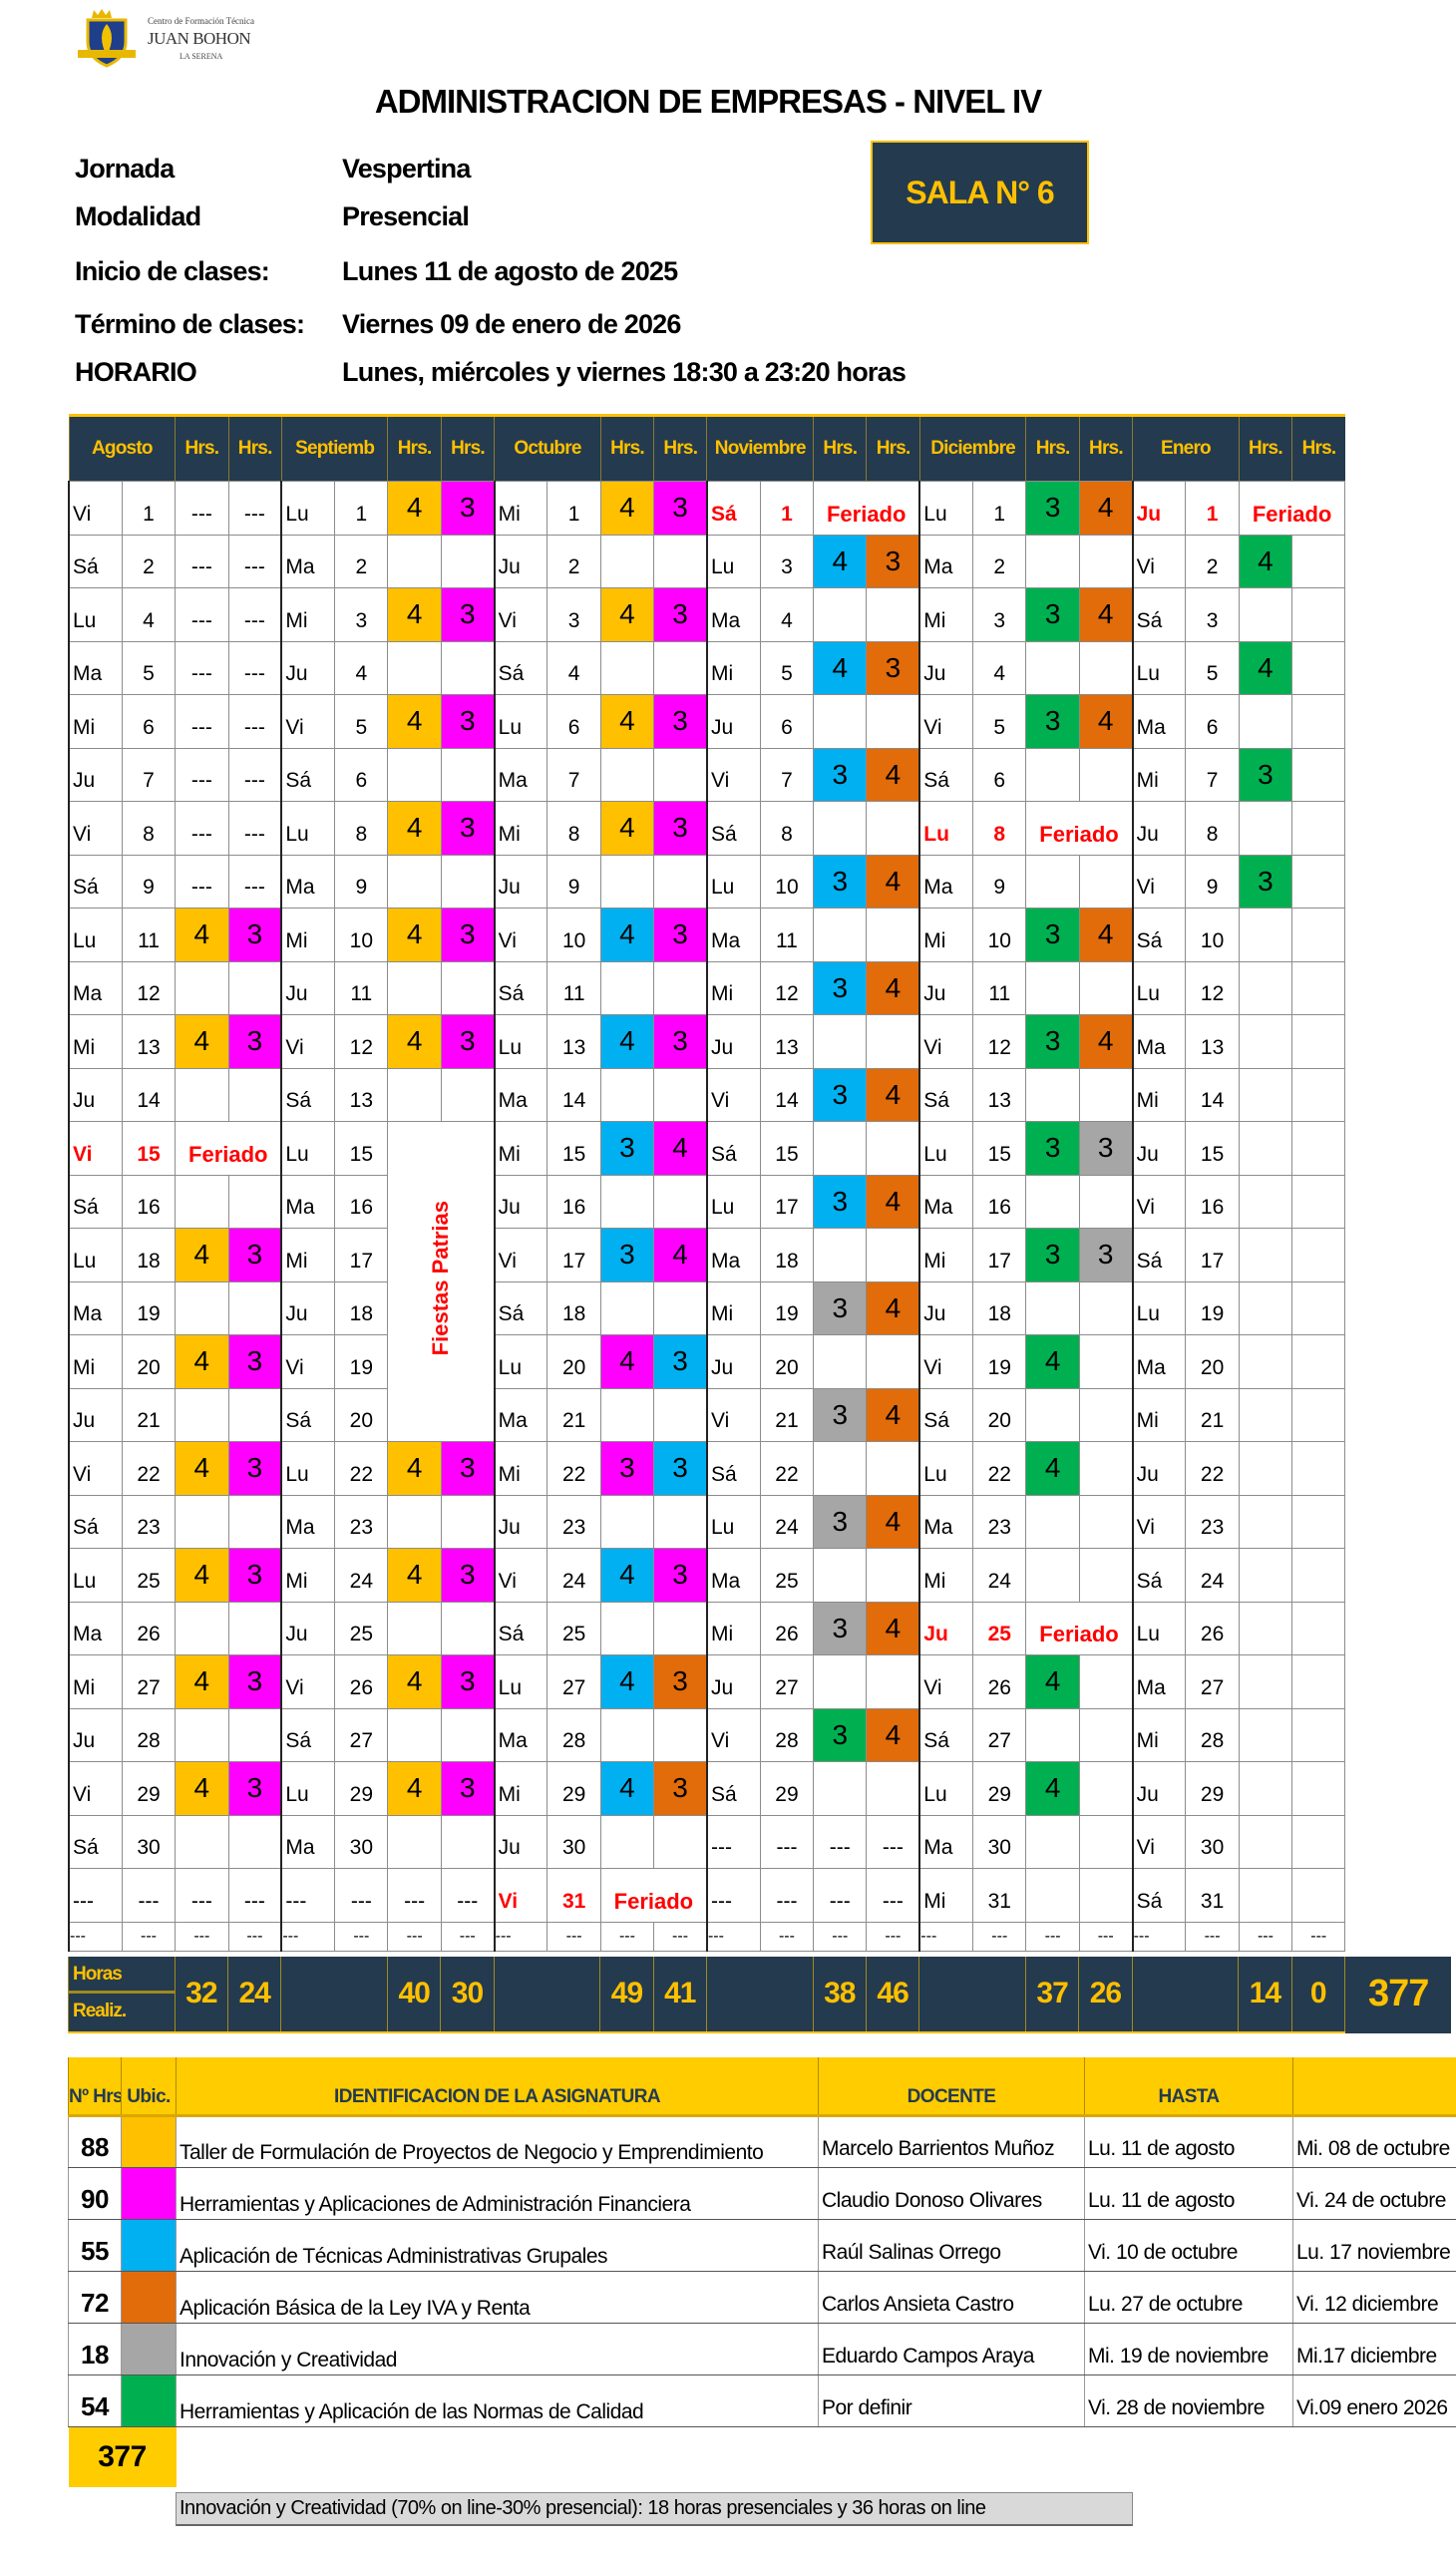 The height and width of the screenshot is (2553, 1456). What do you see at coordinates (1212, 509) in the screenshot?
I see `day-number-cell: 1` at bounding box center [1212, 509].